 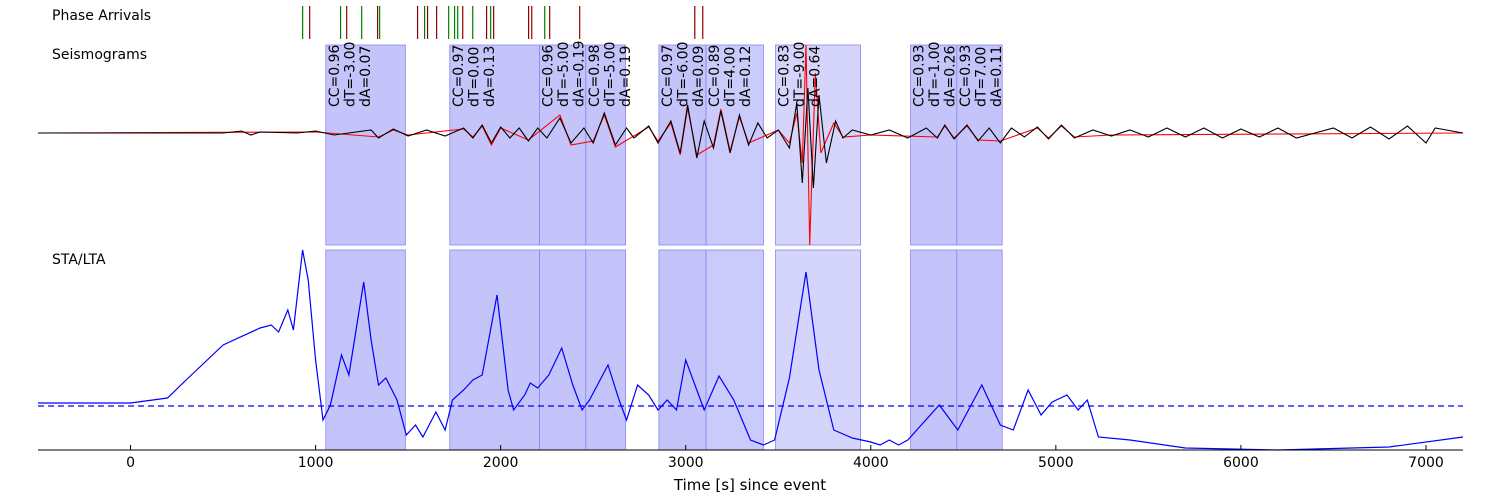 What do you see at coordinates (316, 463) in the screenshot?
I see `x-tick-label: 1000` at bounding box center [316, 463].